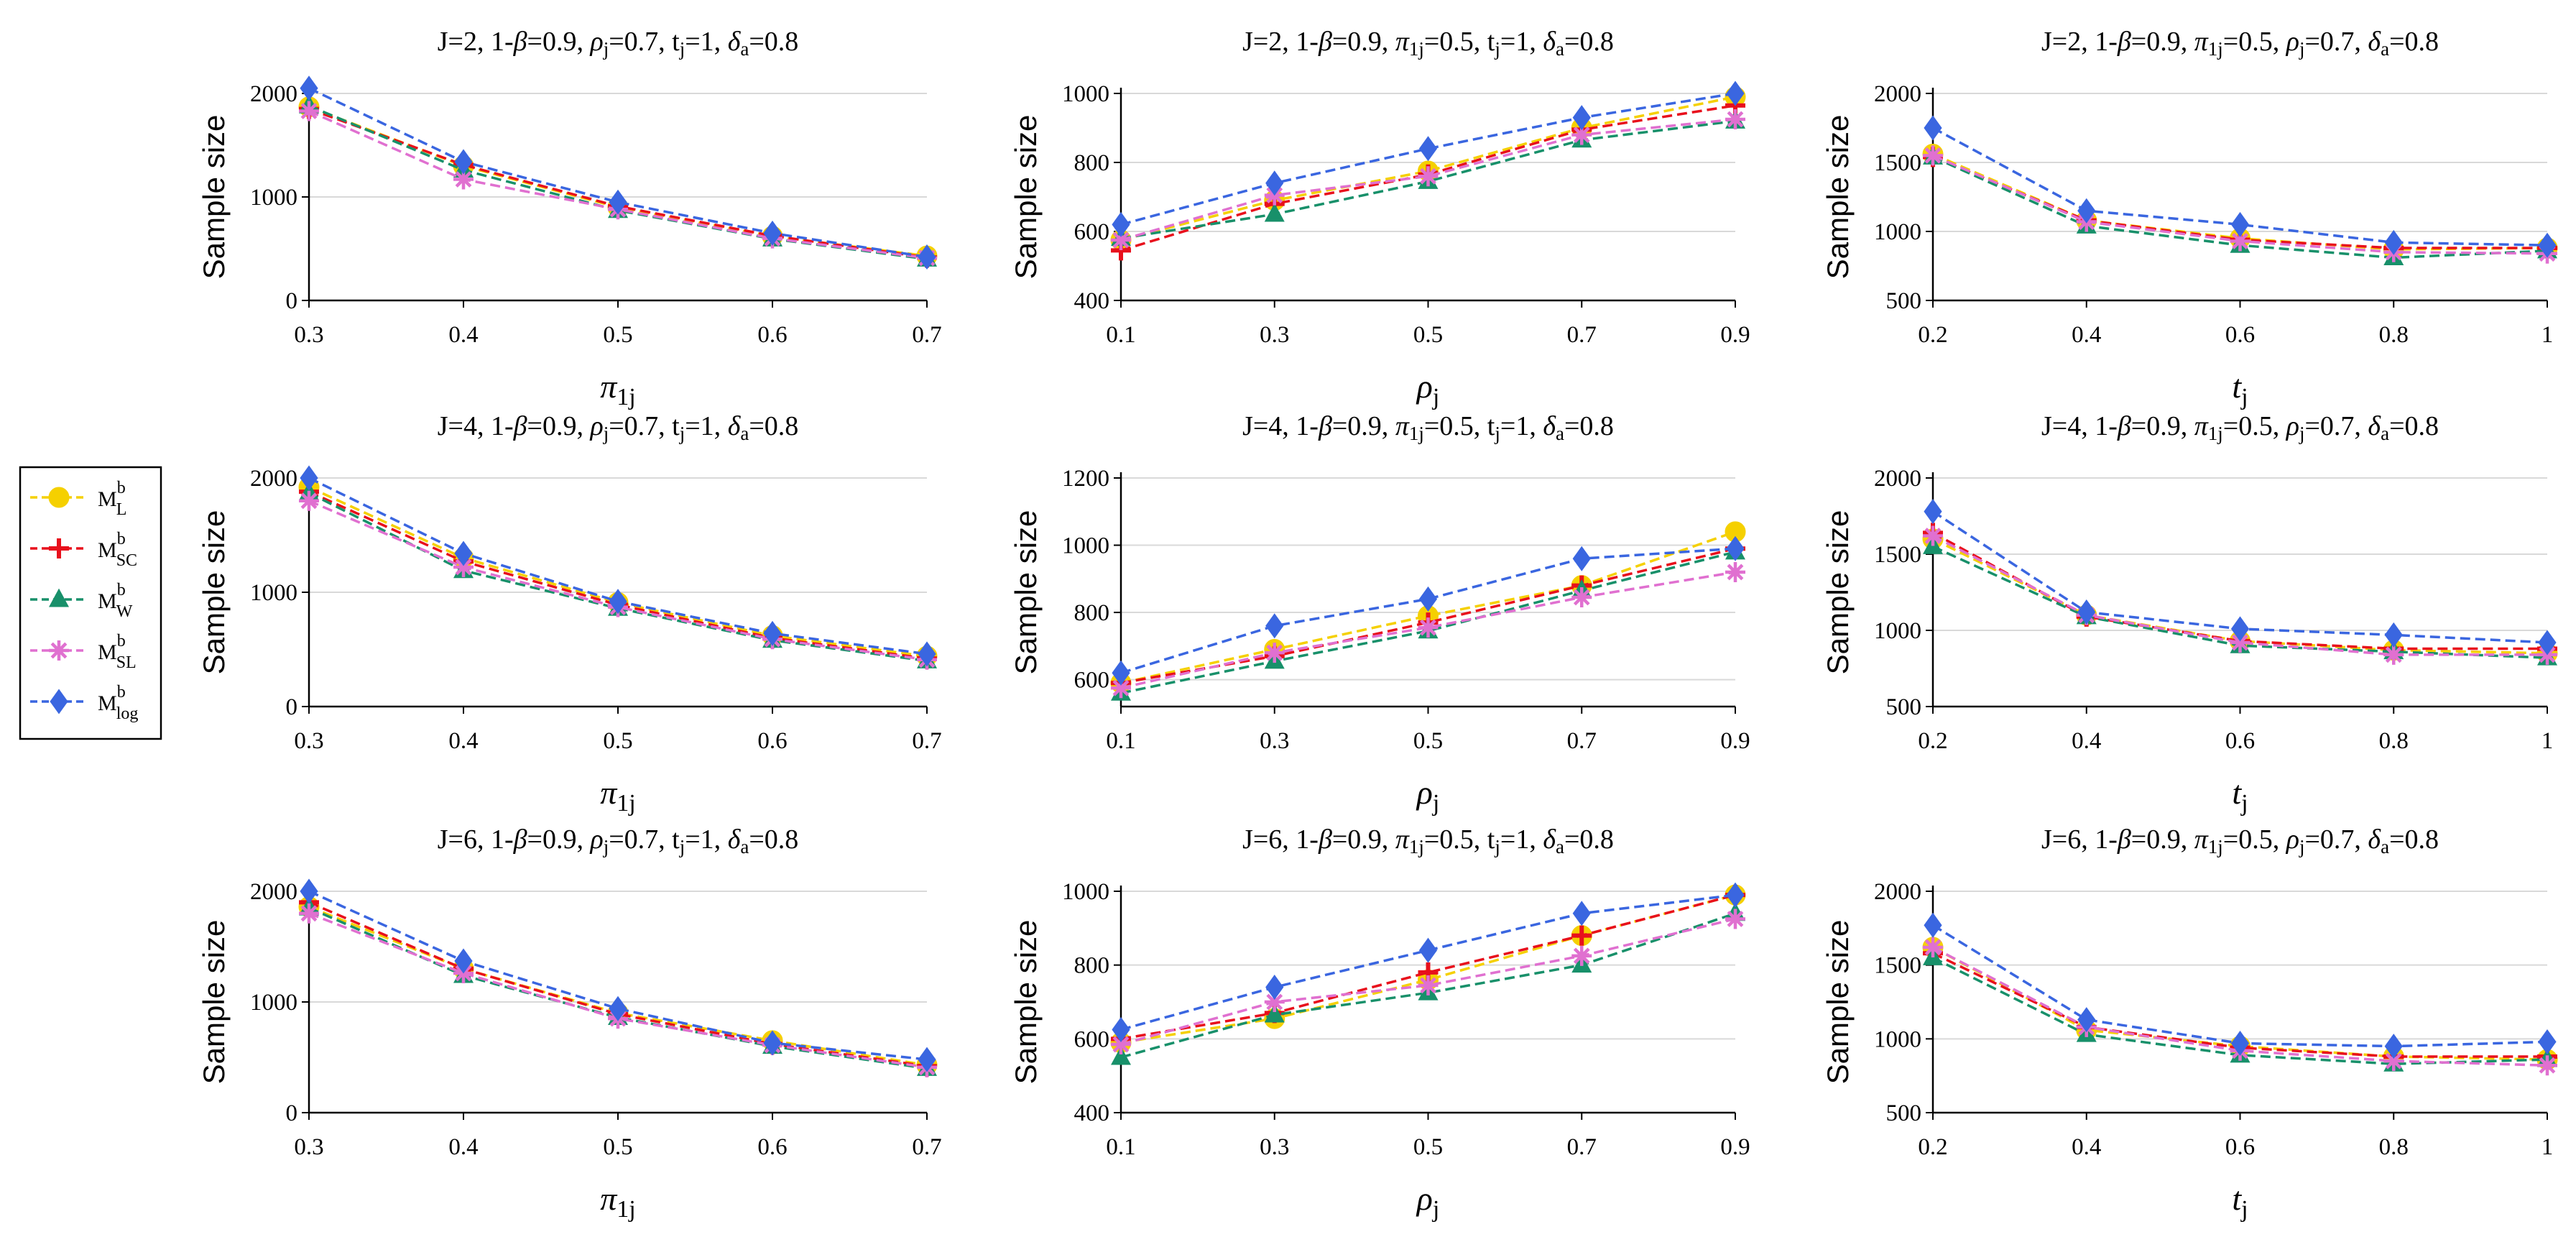 This screenshot has height=1237, width=2576. Describe the element at coordinates (1428, 840) in the screenshot. I see `chart-title: J=6, 1-β=0.9, π1j=0.5, tj=1, δa=0.8` at that location.